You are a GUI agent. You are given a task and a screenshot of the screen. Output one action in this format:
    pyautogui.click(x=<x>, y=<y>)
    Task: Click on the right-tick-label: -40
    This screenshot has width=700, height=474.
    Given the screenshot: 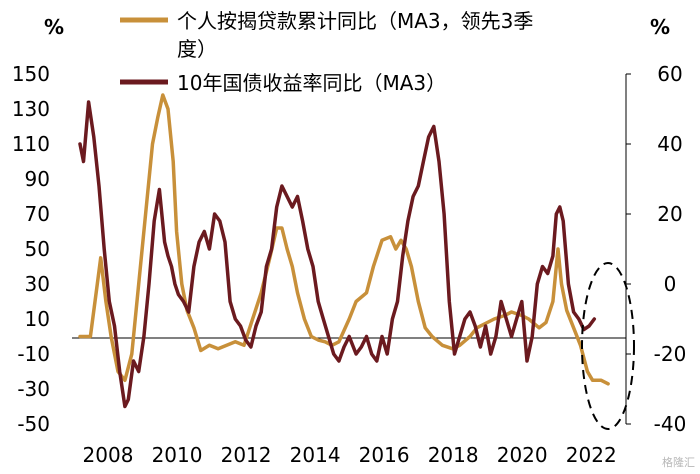 What is the action you would take?
    pyautogui.click(x=670, y=424)
    